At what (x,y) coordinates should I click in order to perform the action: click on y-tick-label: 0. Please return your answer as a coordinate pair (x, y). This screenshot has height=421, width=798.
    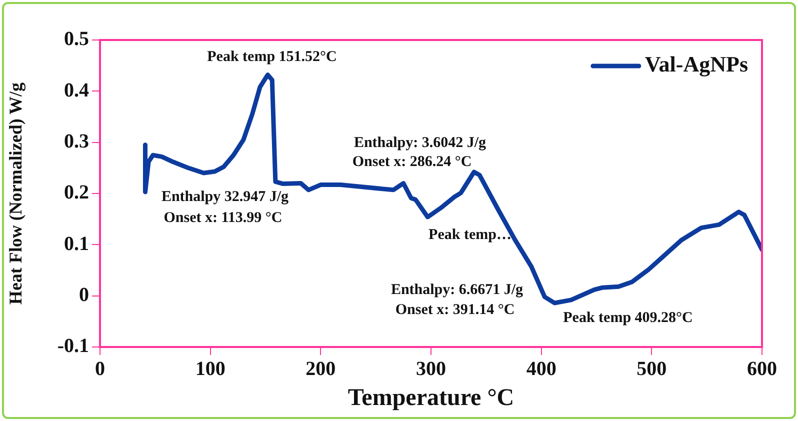
    Looking at the image, I should click on (84, 295).